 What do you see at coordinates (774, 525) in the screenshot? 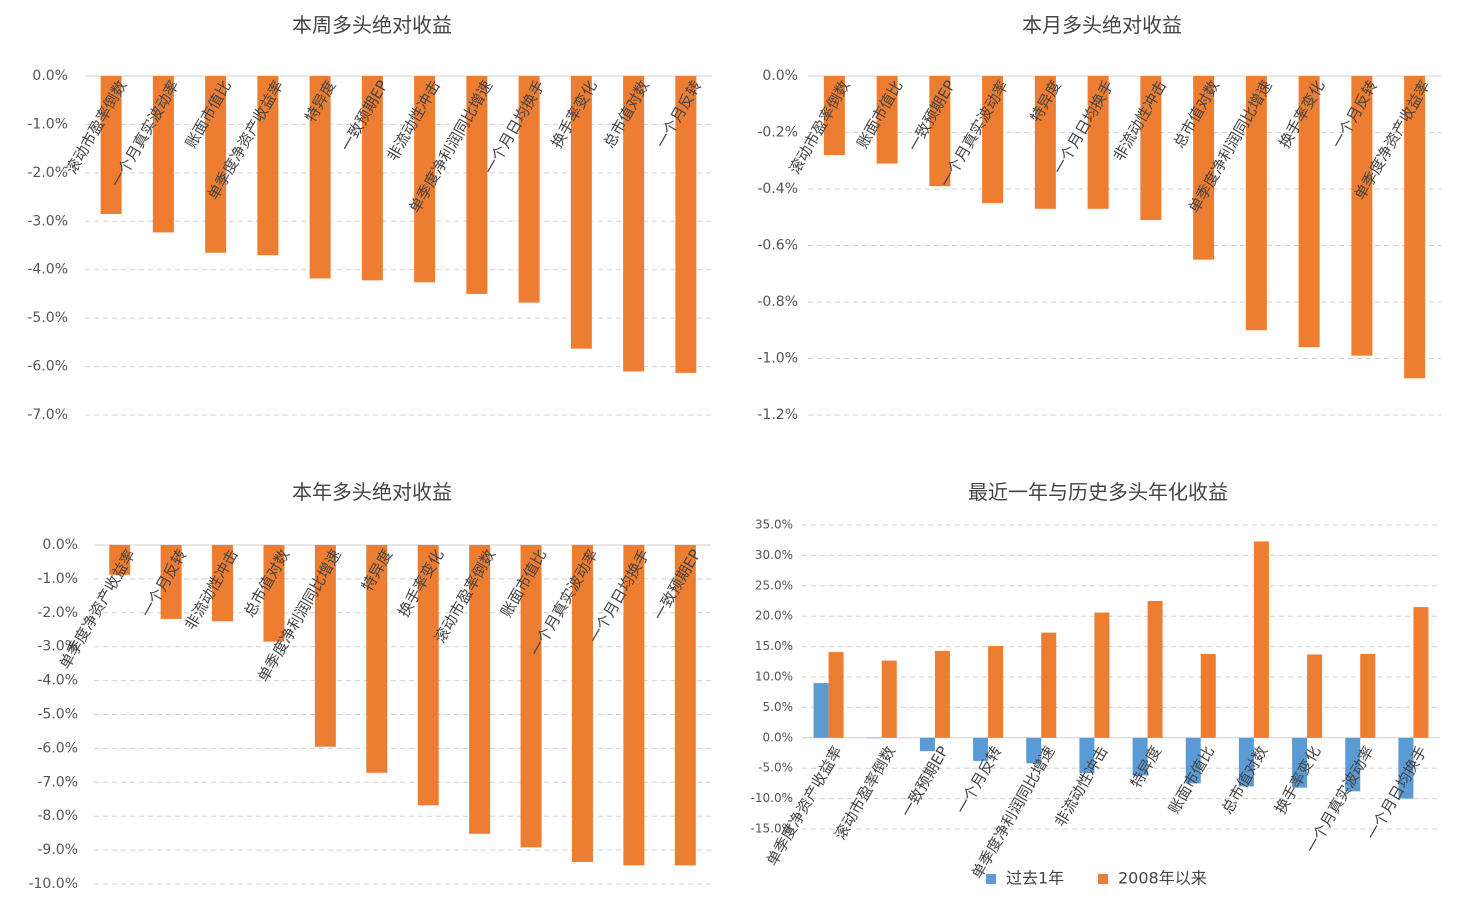
I see `y-tick-label: 35.0%` at bounding box center [774, 525].